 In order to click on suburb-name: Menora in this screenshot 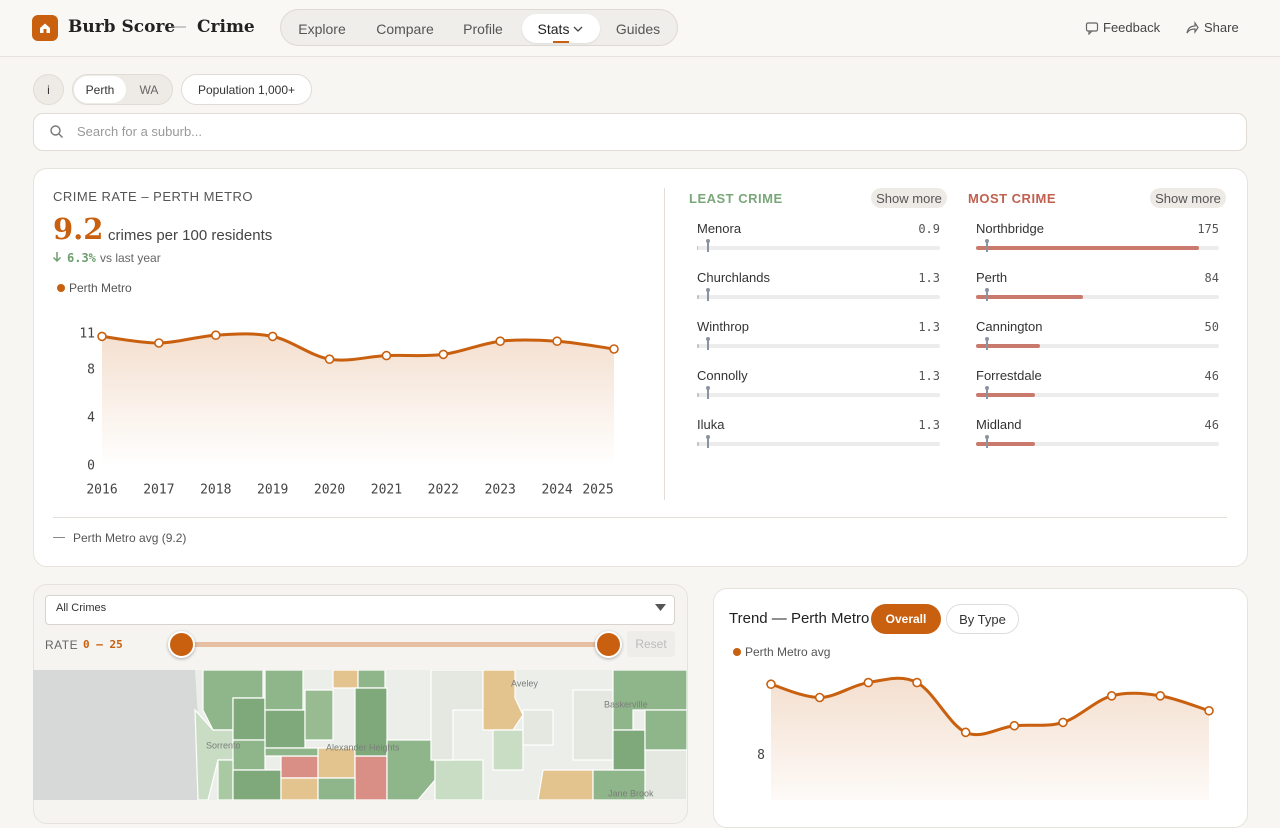, I will do `click(719, 228)`.